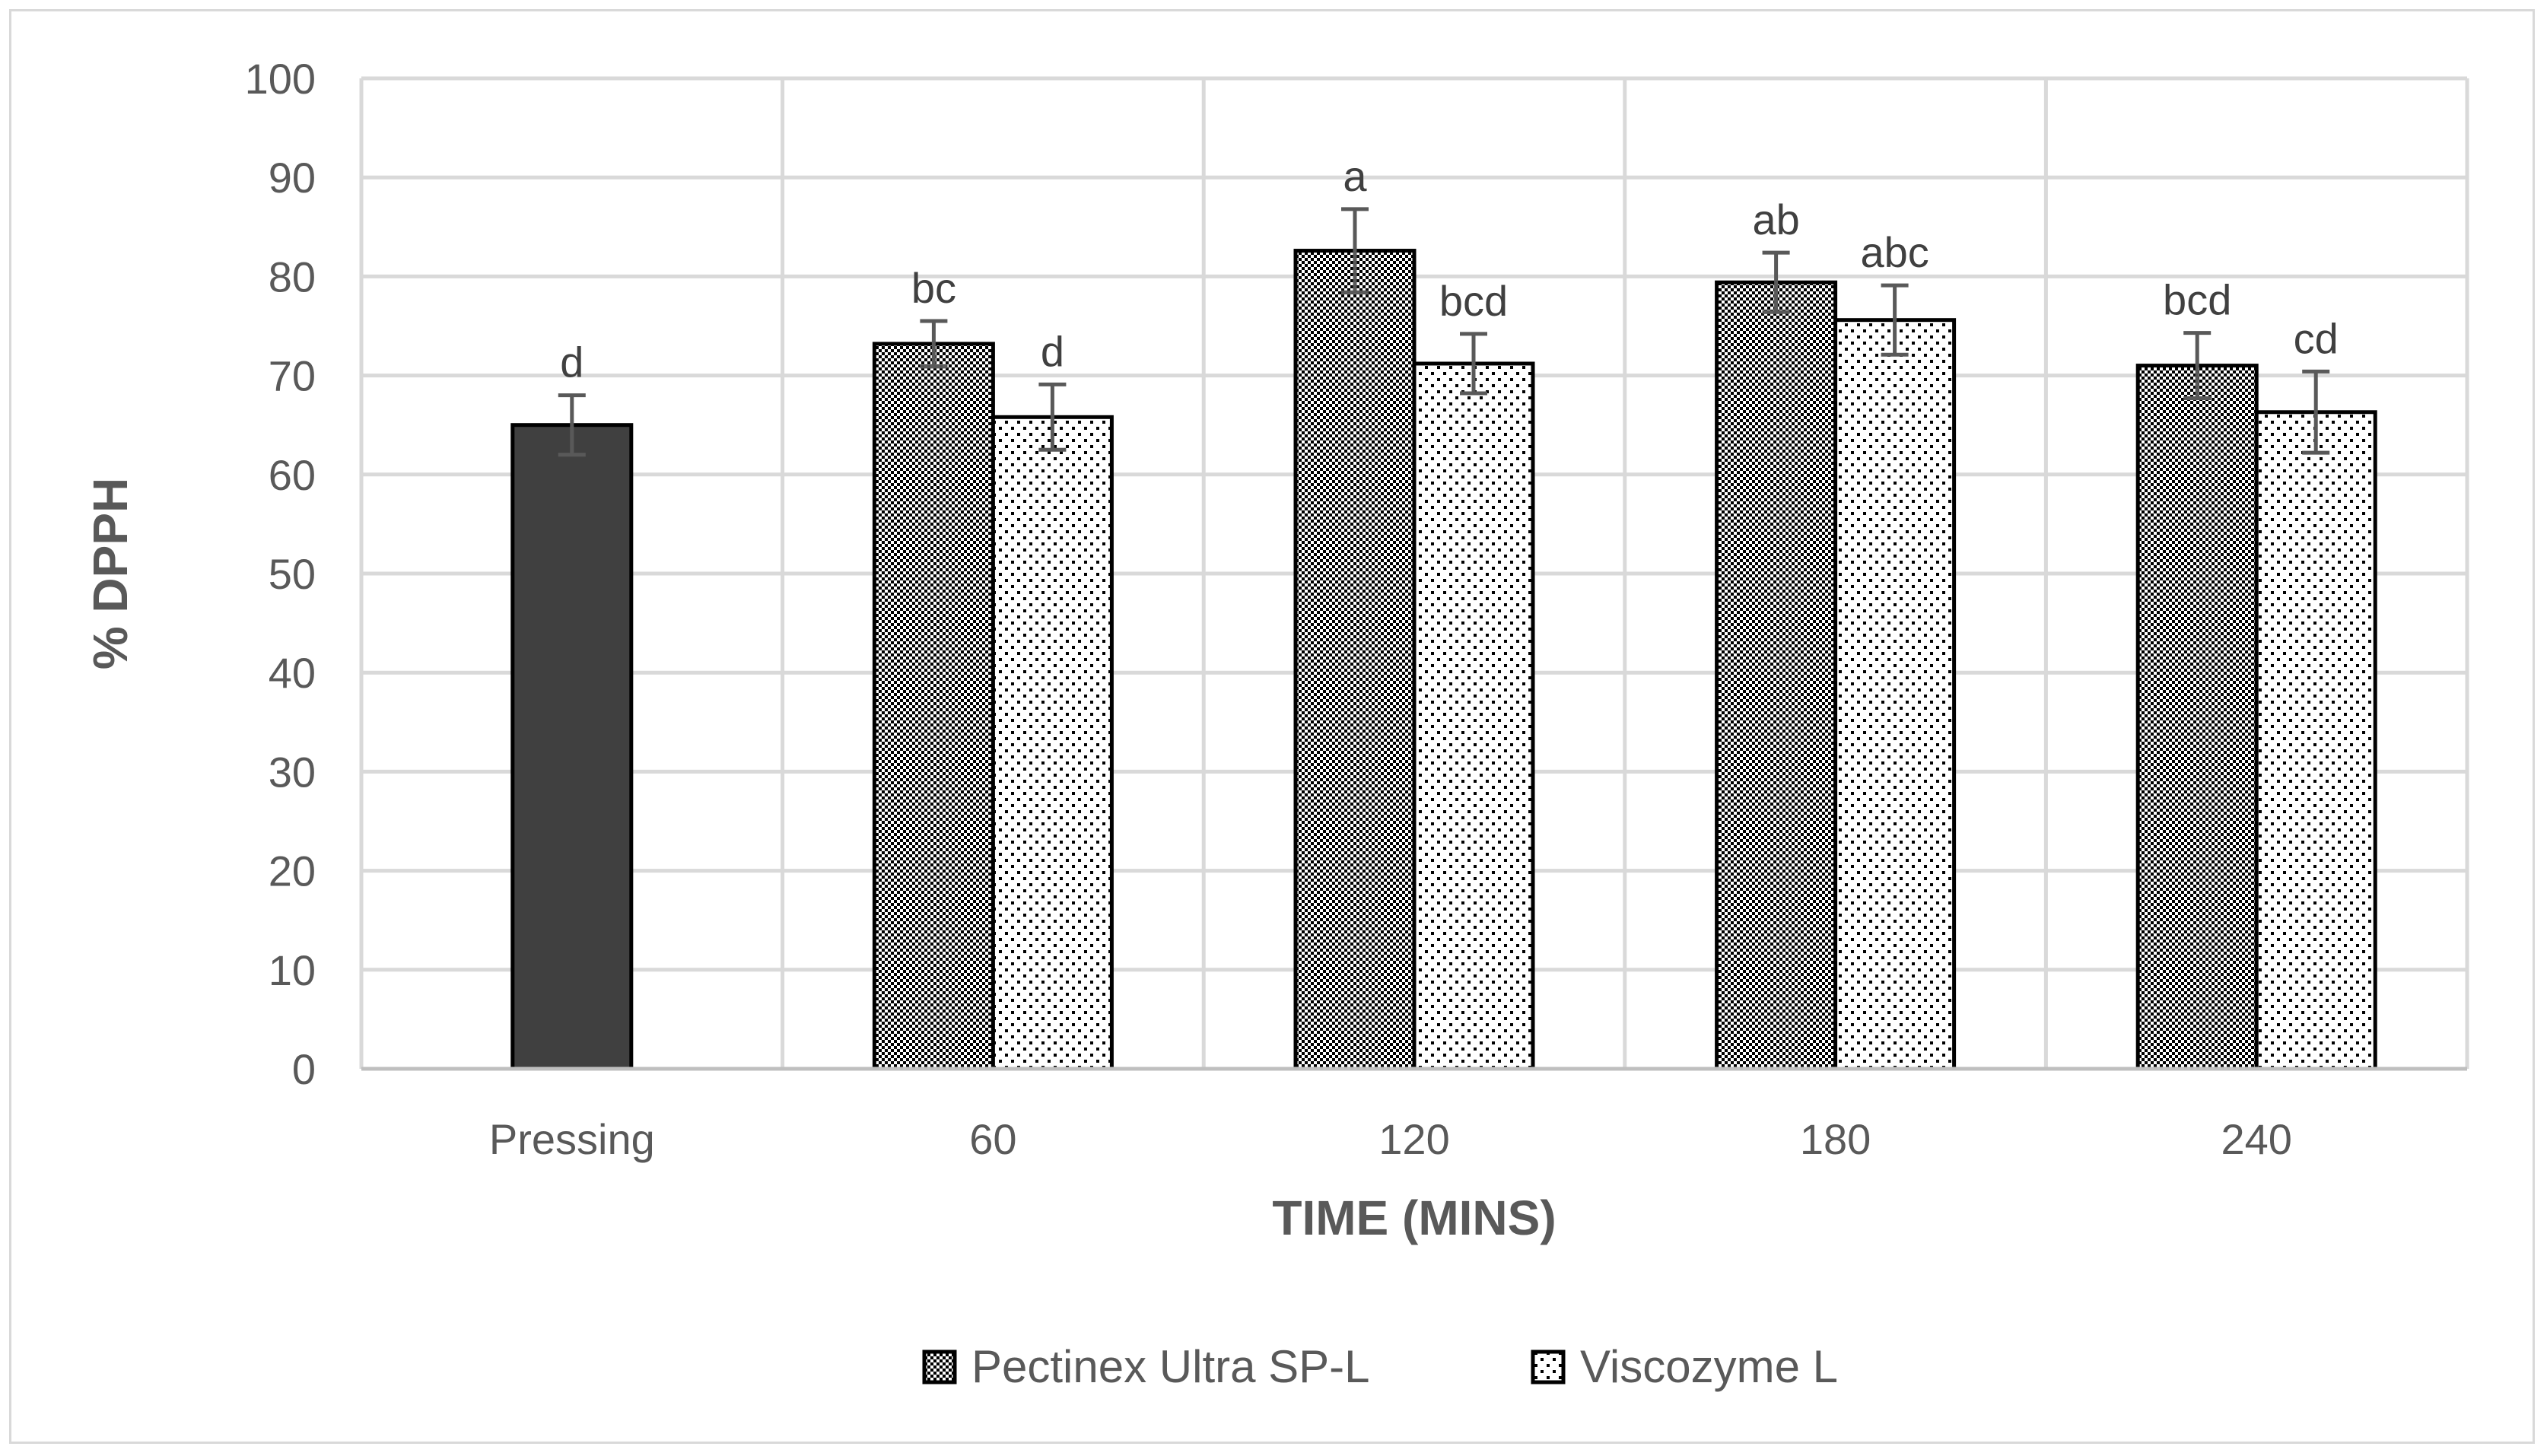 The height and width of the screenshot is (1456, 2547). I want to click on data-label-control-Pressing: d, so click(571, 362).